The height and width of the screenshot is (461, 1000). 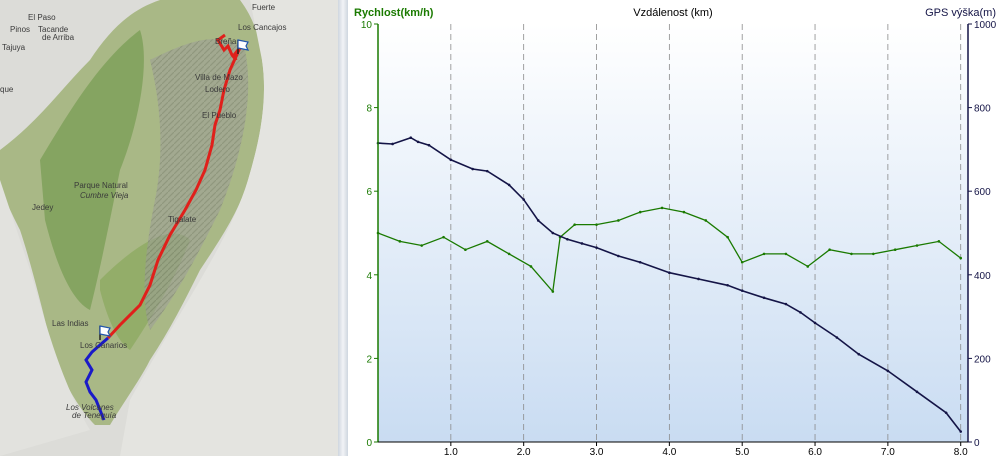 I want to click on route-red, so click(x=174, y=186).